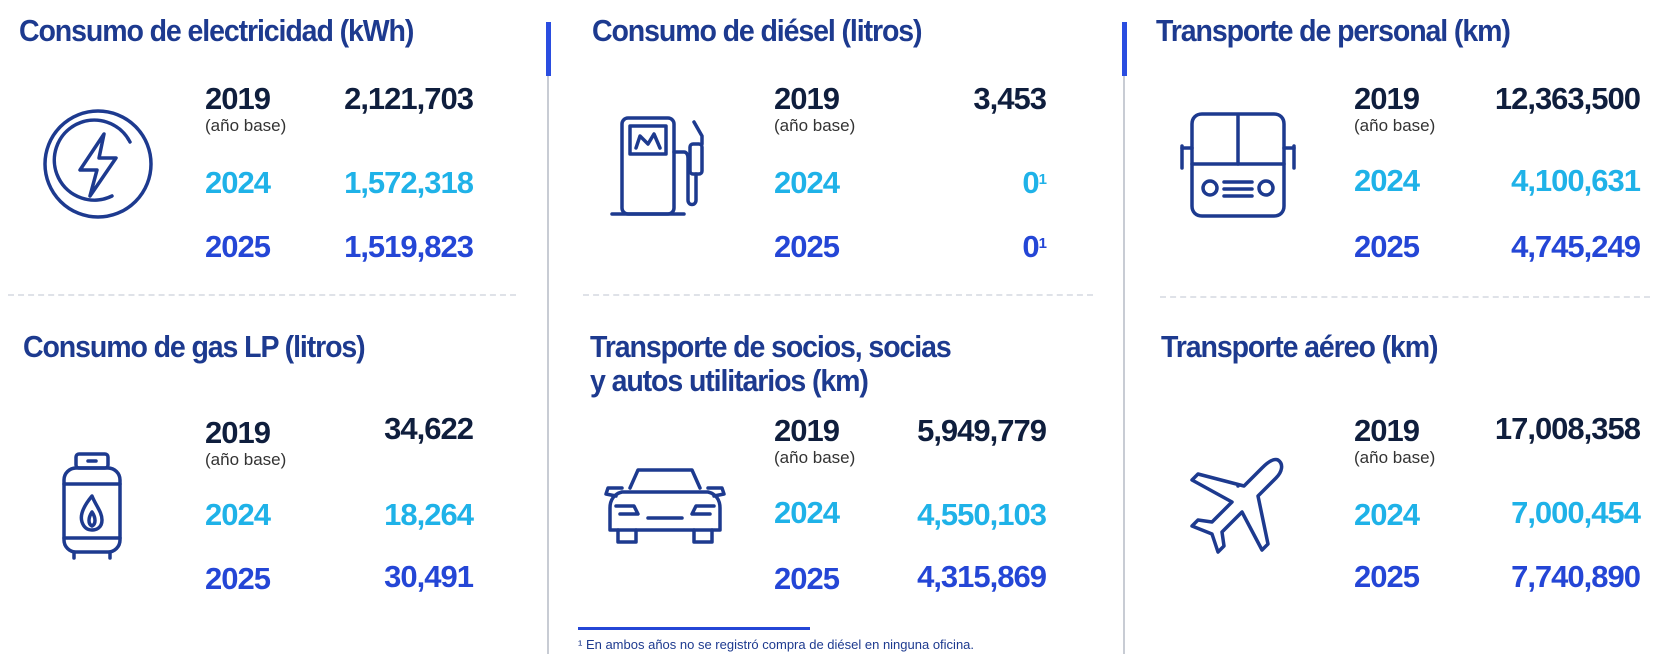  I want to click on air-value-2025: 7,740,890, so click(1576, 576).